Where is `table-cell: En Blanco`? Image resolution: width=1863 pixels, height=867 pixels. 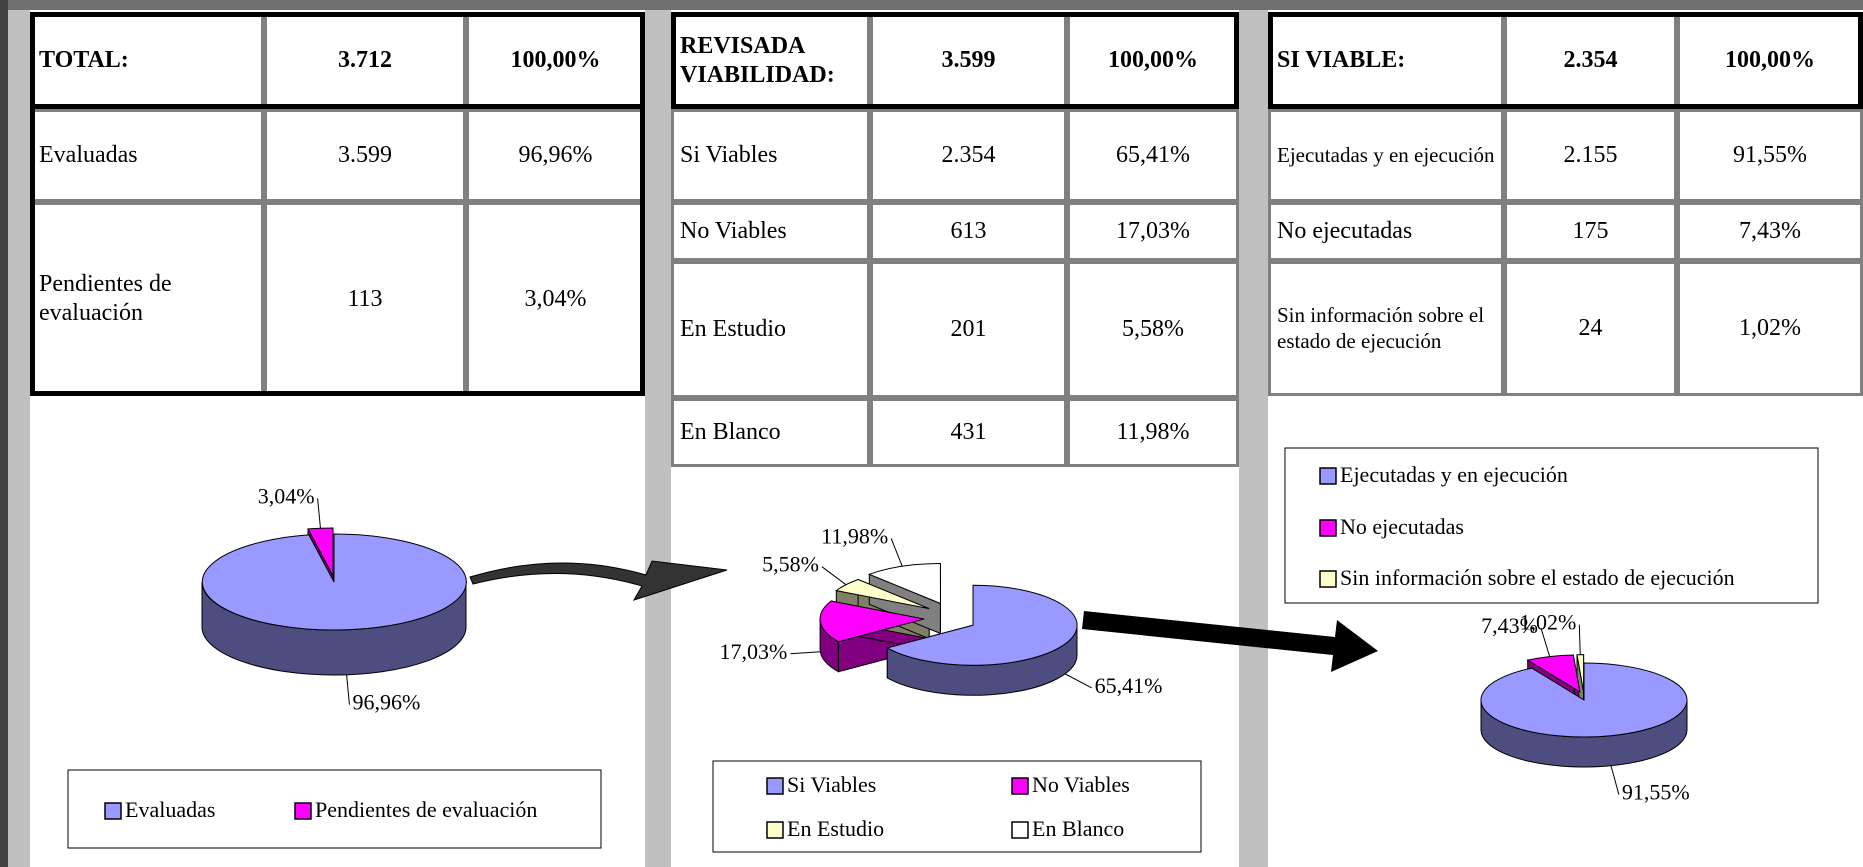 table-cell: En Blanco is located at coordinates (770, 432).